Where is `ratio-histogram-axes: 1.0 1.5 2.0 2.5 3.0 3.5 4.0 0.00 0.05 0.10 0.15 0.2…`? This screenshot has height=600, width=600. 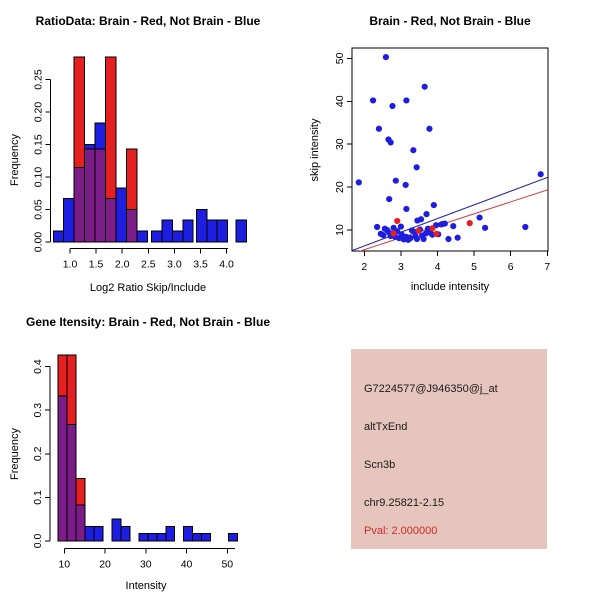
ratio-histogram-axes: 1.0 1.5 2.0 2.5 3.0 3.5 4.0 0.00 0.05 0.10 0.15 0.2… is located at coordinates (133, 169).